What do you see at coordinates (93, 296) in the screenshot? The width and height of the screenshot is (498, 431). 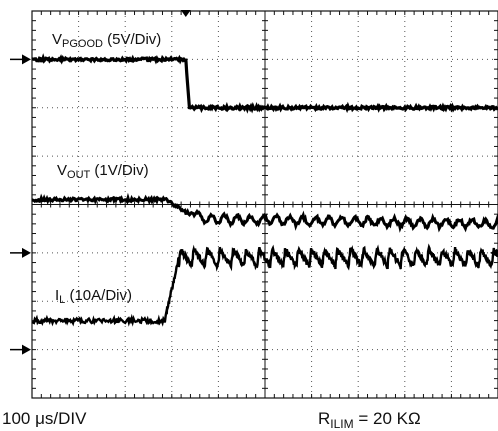 I see `il-label: IL (10A/Div)` at bounding box center [93, 296].